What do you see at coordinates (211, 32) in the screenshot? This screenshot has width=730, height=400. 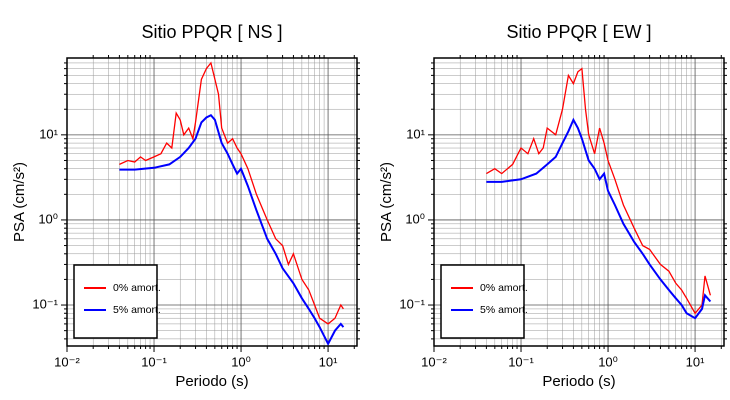 I see `chart-title: Sitio PPQR [ NS ]` at bounding box center [211, 32].